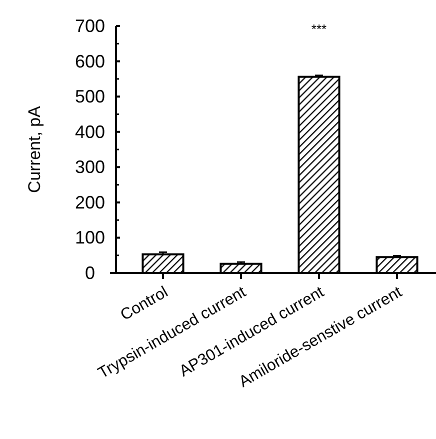 The image size is (436, 439). Describe the element at coordinates (90, 202) in the screenshot. I see `y-tick-label: 200` at that location.